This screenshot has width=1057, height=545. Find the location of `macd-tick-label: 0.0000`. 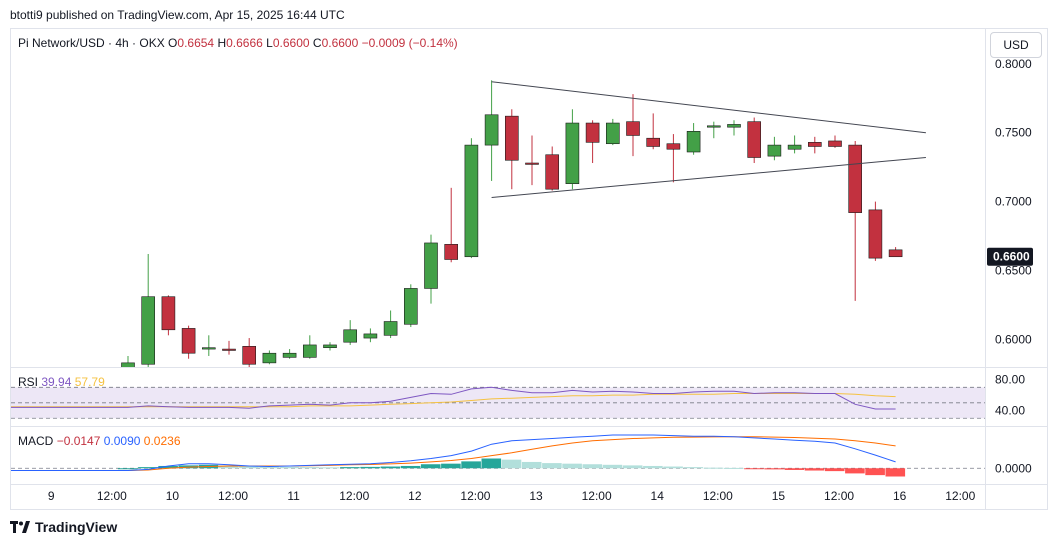

macd-tick-label: 0.0000 is located at coordinates (1013, 468).